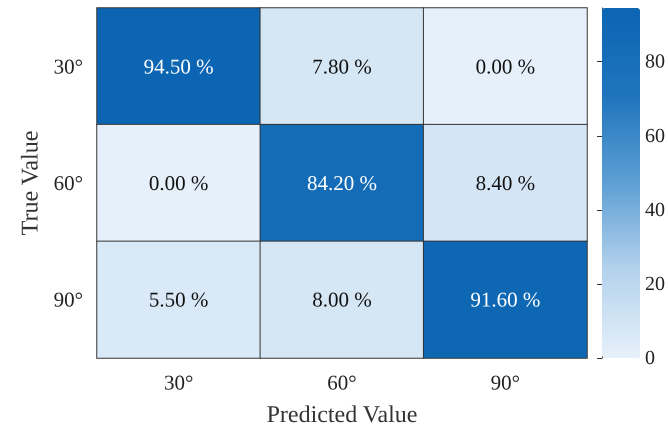 The width and height of the screenshot is (668, 433). Describe the element at coordinates (342, 415) in the screenshot. I see `x-axis-title: Predicted Value` at that location.